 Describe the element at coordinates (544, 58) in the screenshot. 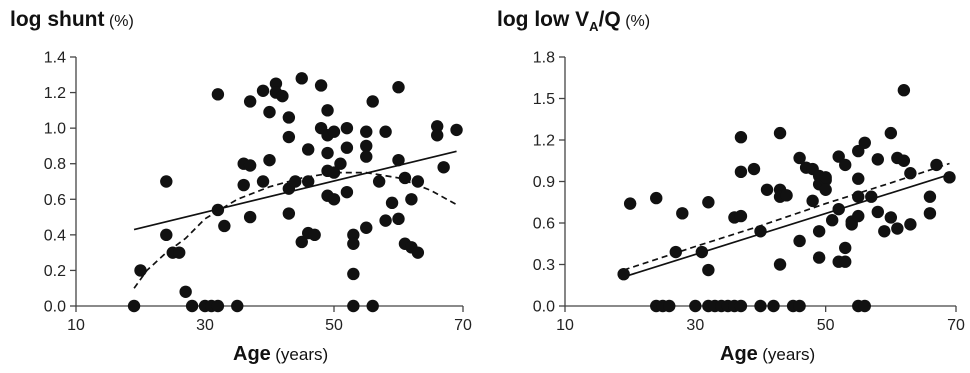

I see `y-tick-label: 1.8` at that location.